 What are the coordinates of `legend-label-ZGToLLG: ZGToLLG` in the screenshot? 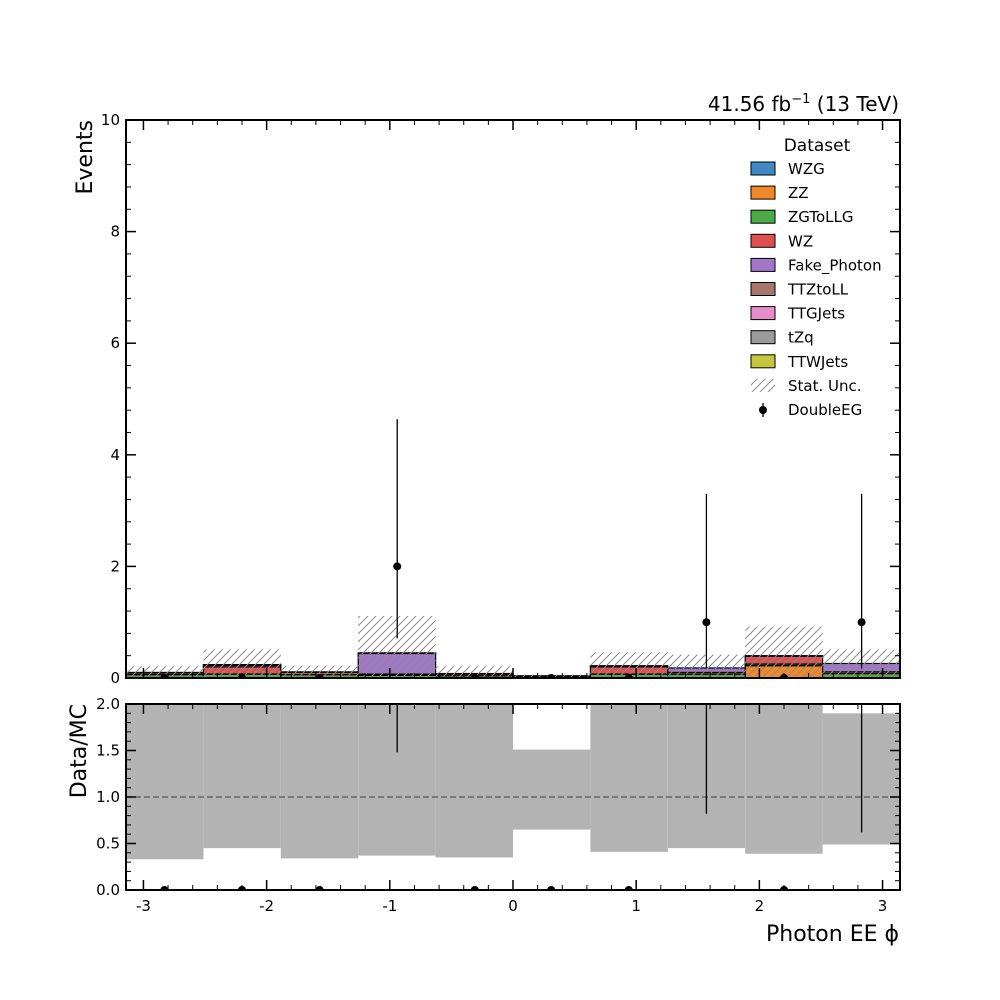 It's located at (821, 217).